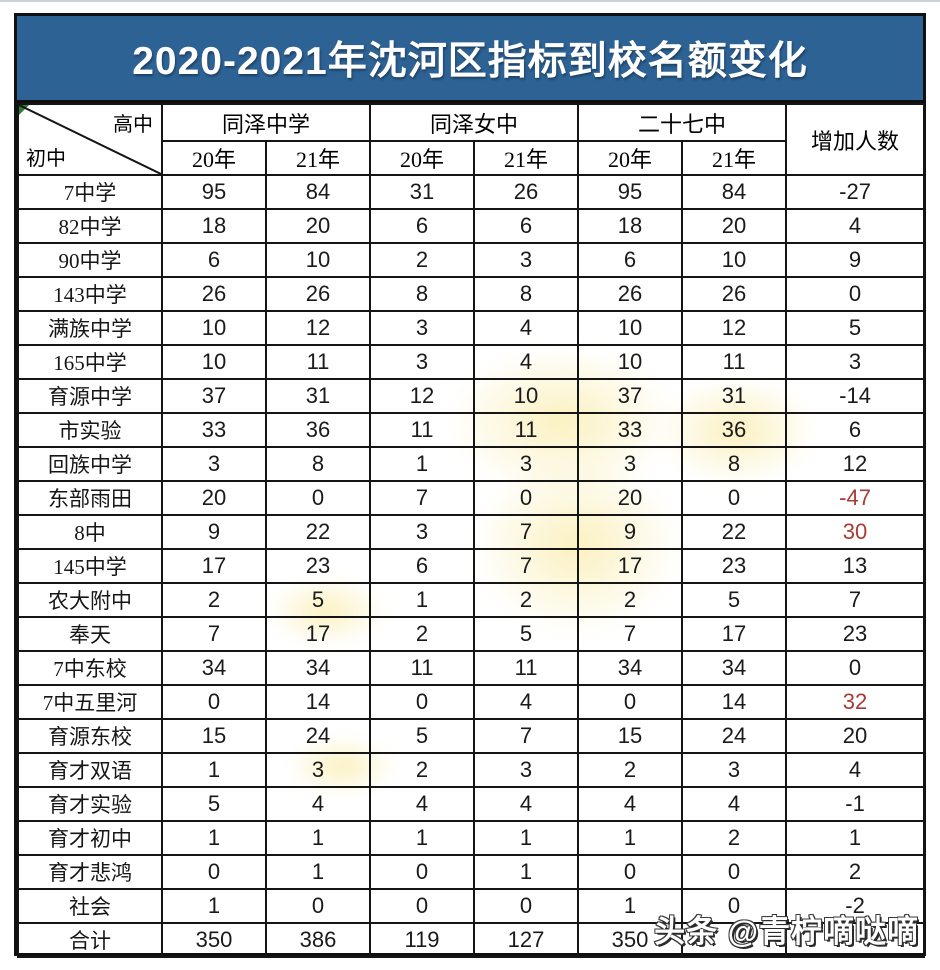  Describe the element at coordinates (90, 464) in the screenshot. I see `school-name-cell: 回族中学` at that location.